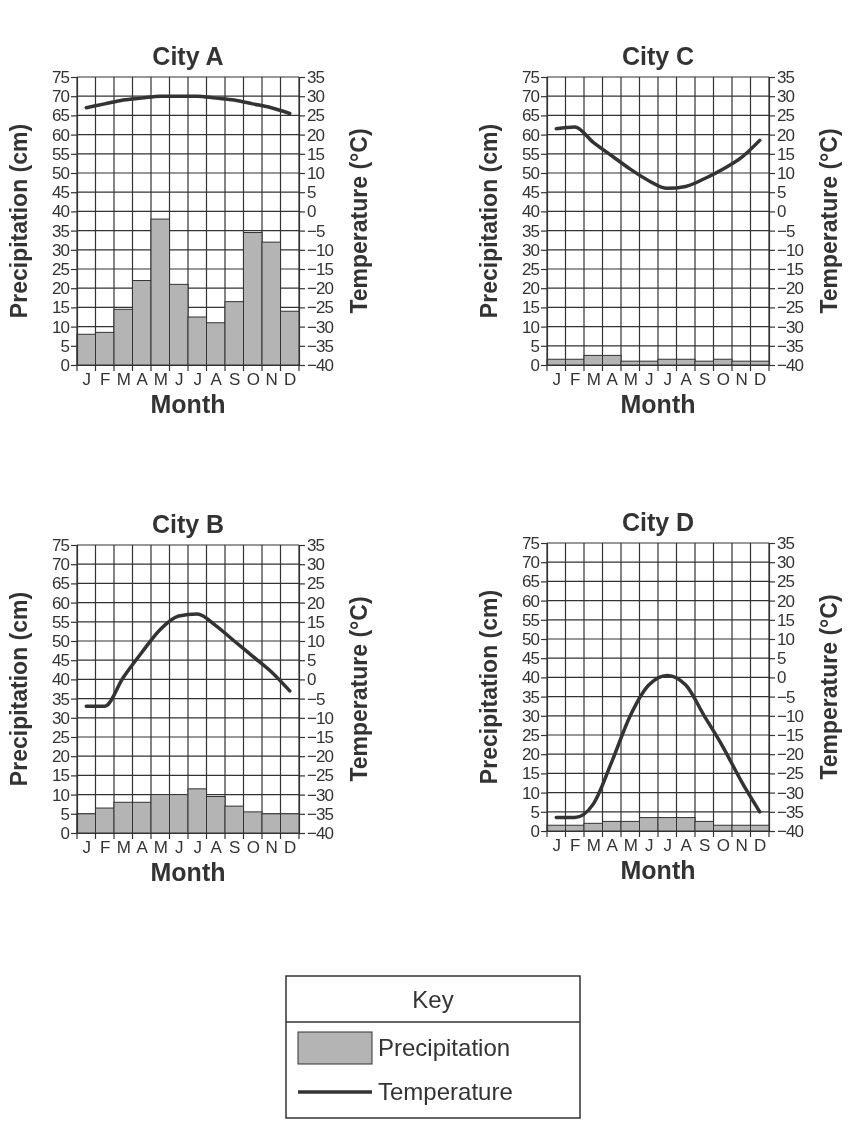  What do you see at coordinates (445, 1091) in the screenshot?
I see `legend-label: Temperature` at bounding box center [445, 1091].